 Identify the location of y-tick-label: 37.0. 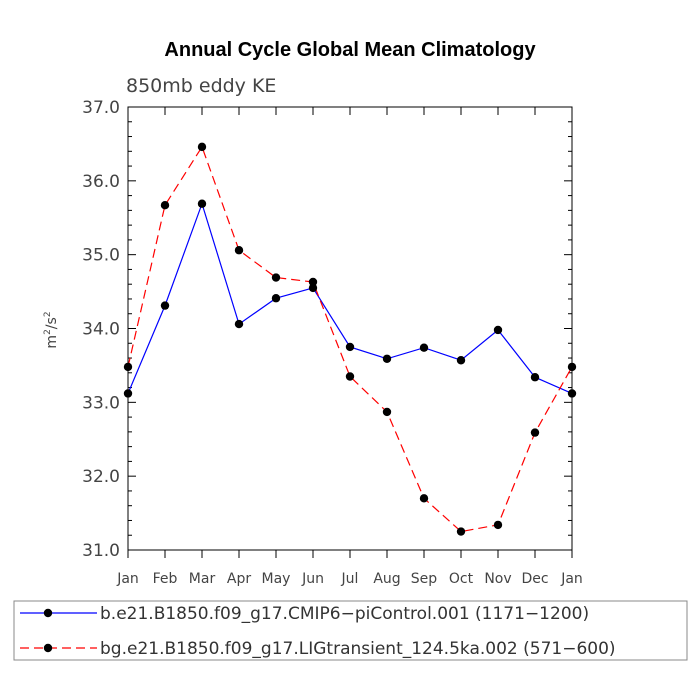
(101, 108).